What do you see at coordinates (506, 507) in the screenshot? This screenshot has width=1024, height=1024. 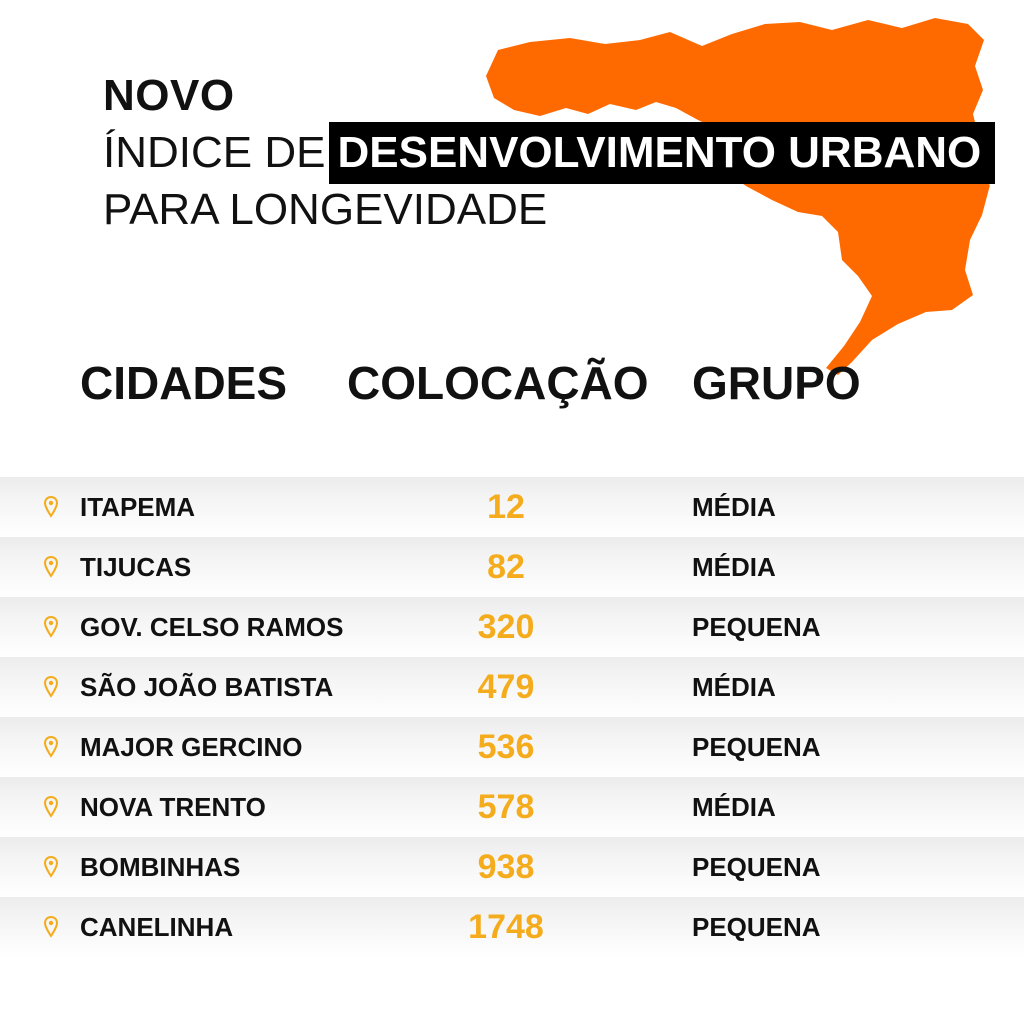 I see `rank-value: 12` at bounding box center [506, 507].